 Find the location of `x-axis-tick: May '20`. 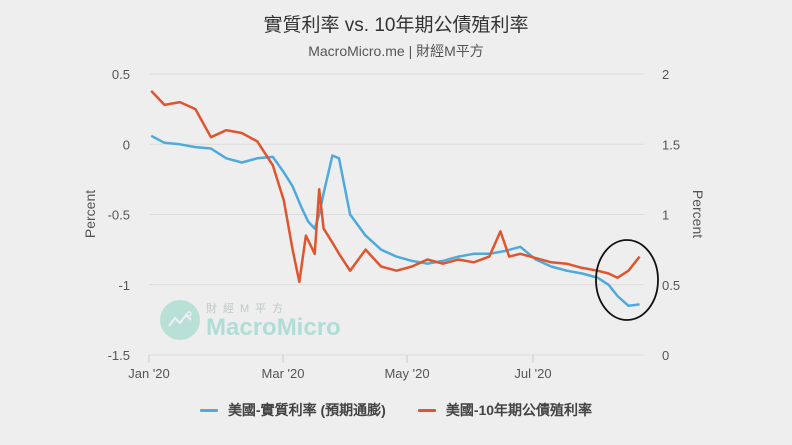

x-axis-tick: May '20 is located at coordinates (406, 373).